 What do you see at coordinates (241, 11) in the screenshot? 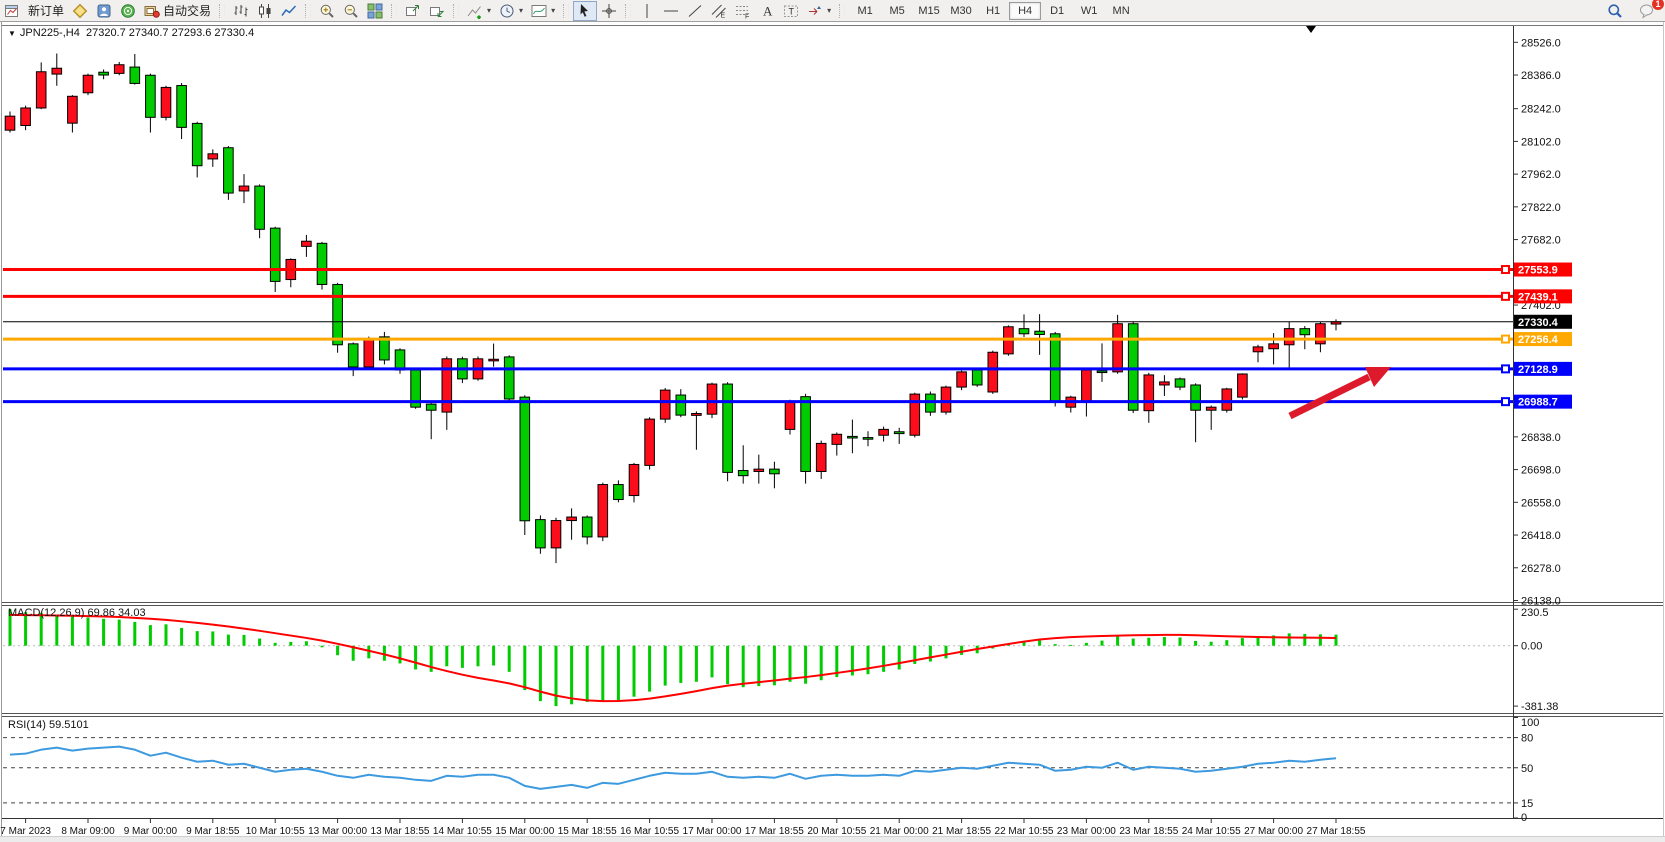
I see `bar-chart-mode-button` at bounding box center [241, 11].